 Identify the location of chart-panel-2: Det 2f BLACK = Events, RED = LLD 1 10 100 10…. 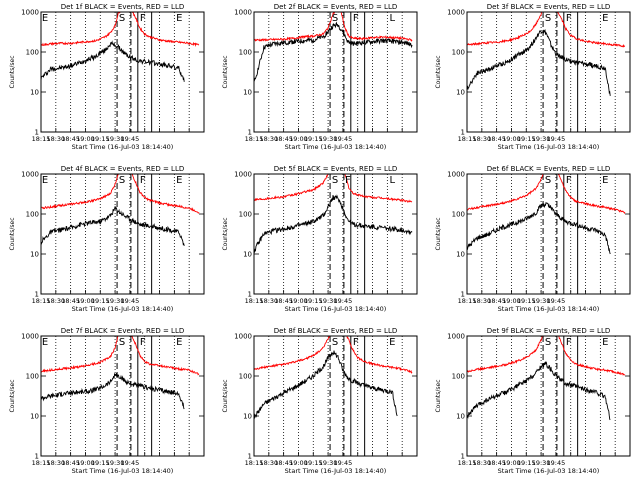
(320, 77).